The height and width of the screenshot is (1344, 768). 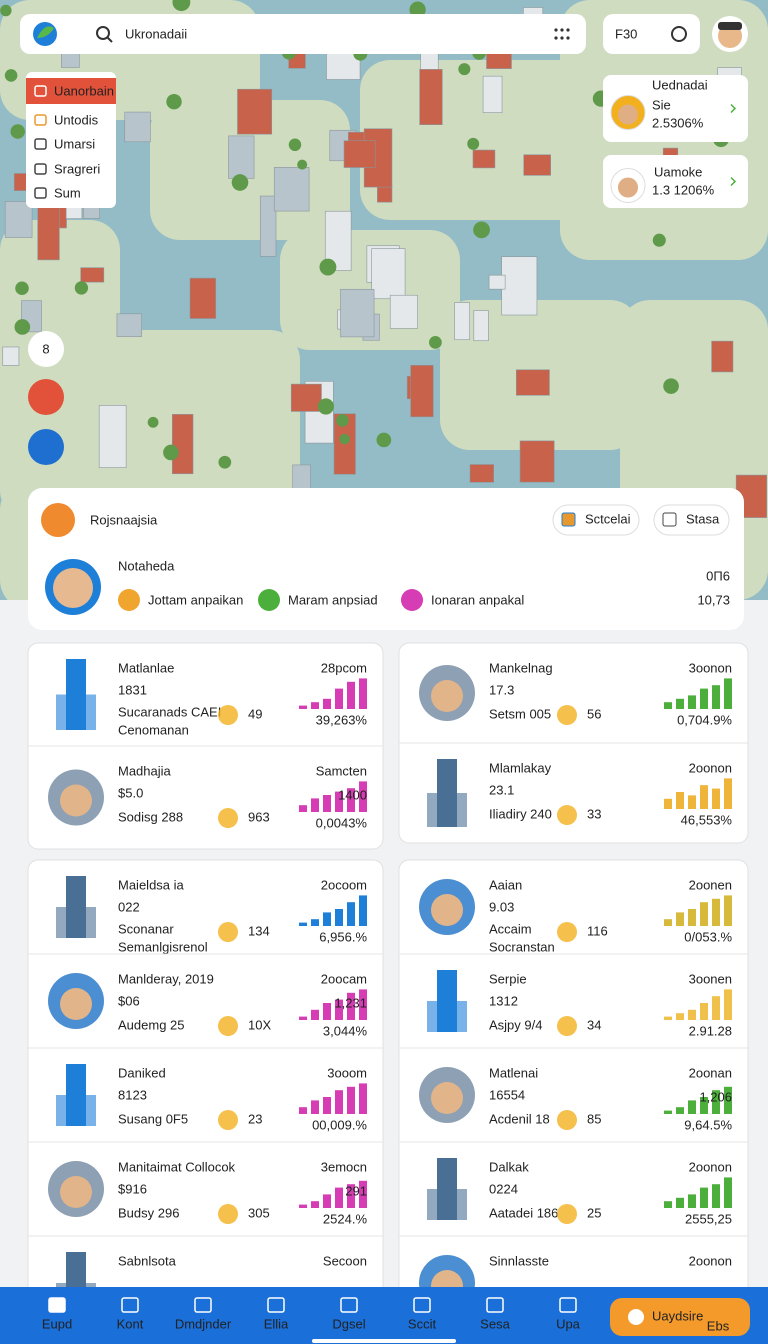 I want to click on label: Jottam anpaikan, so click(x=195, y=599).